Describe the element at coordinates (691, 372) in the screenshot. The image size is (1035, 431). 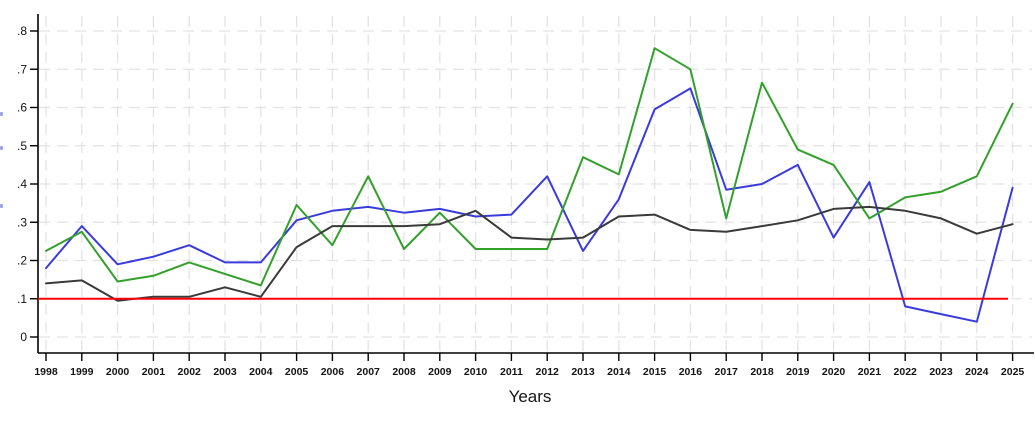
I see `x-tick-label-2016: 2016` at that location.